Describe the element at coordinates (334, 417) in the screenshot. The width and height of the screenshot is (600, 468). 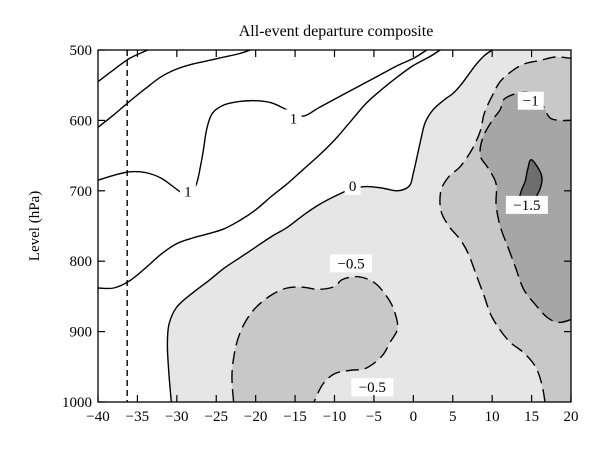
I see `x-tick-label: −10` at that location.